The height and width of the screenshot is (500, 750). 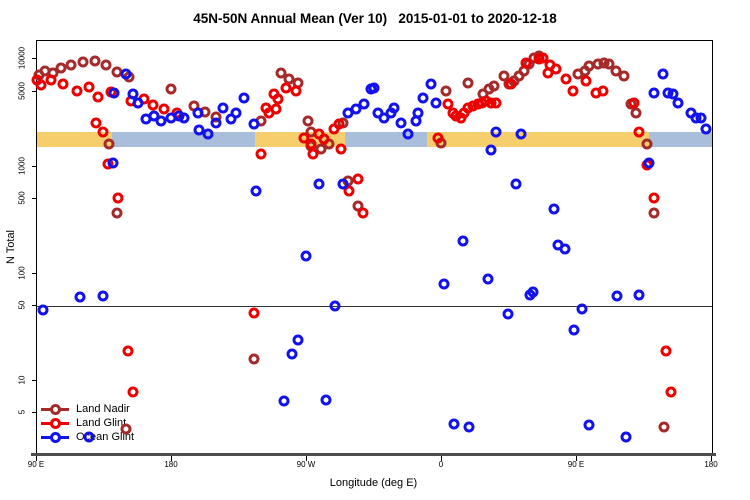 I want to click on y-tick-label: 1000, so click(x=22, y=165).